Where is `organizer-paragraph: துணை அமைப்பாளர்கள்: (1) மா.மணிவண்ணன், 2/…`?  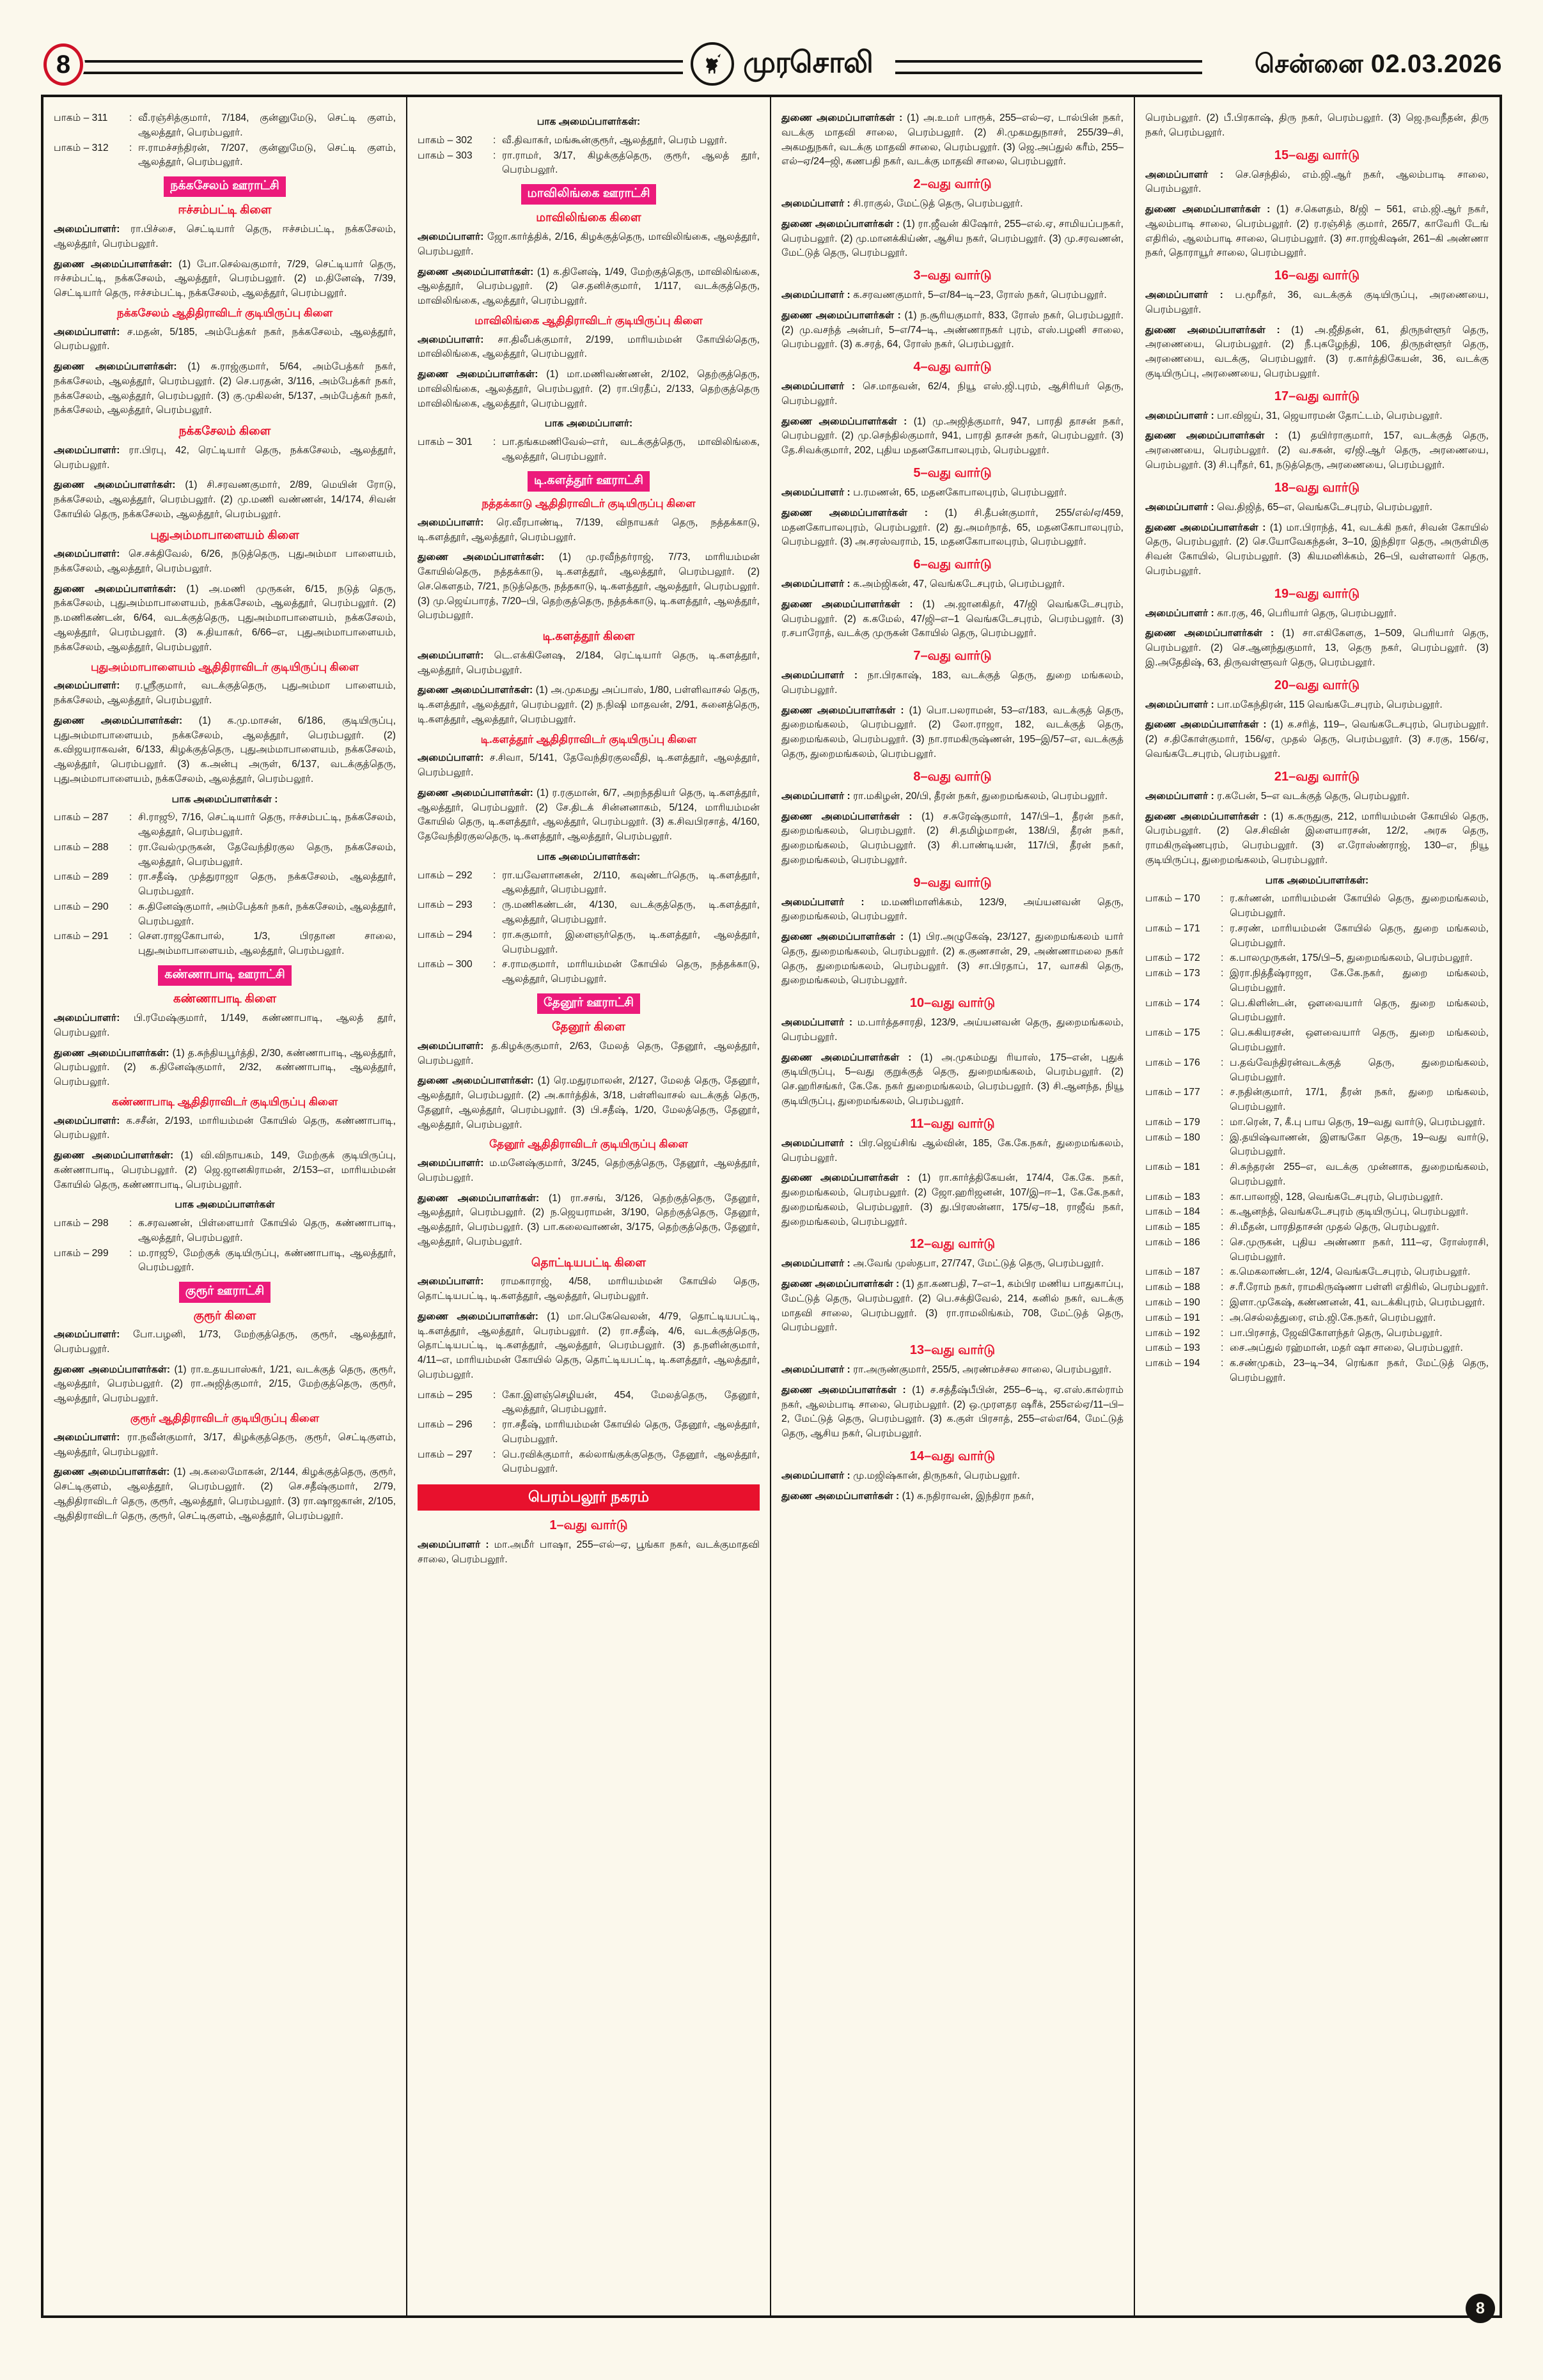 organizer-paragraph: துணை அமைப்பாளர்கள்: (1) மா.மணிவண்ணன், 2/… is located at coordinates (589, 389).